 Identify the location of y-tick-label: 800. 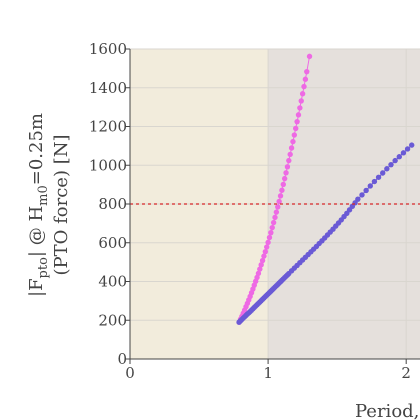
(112, 204).